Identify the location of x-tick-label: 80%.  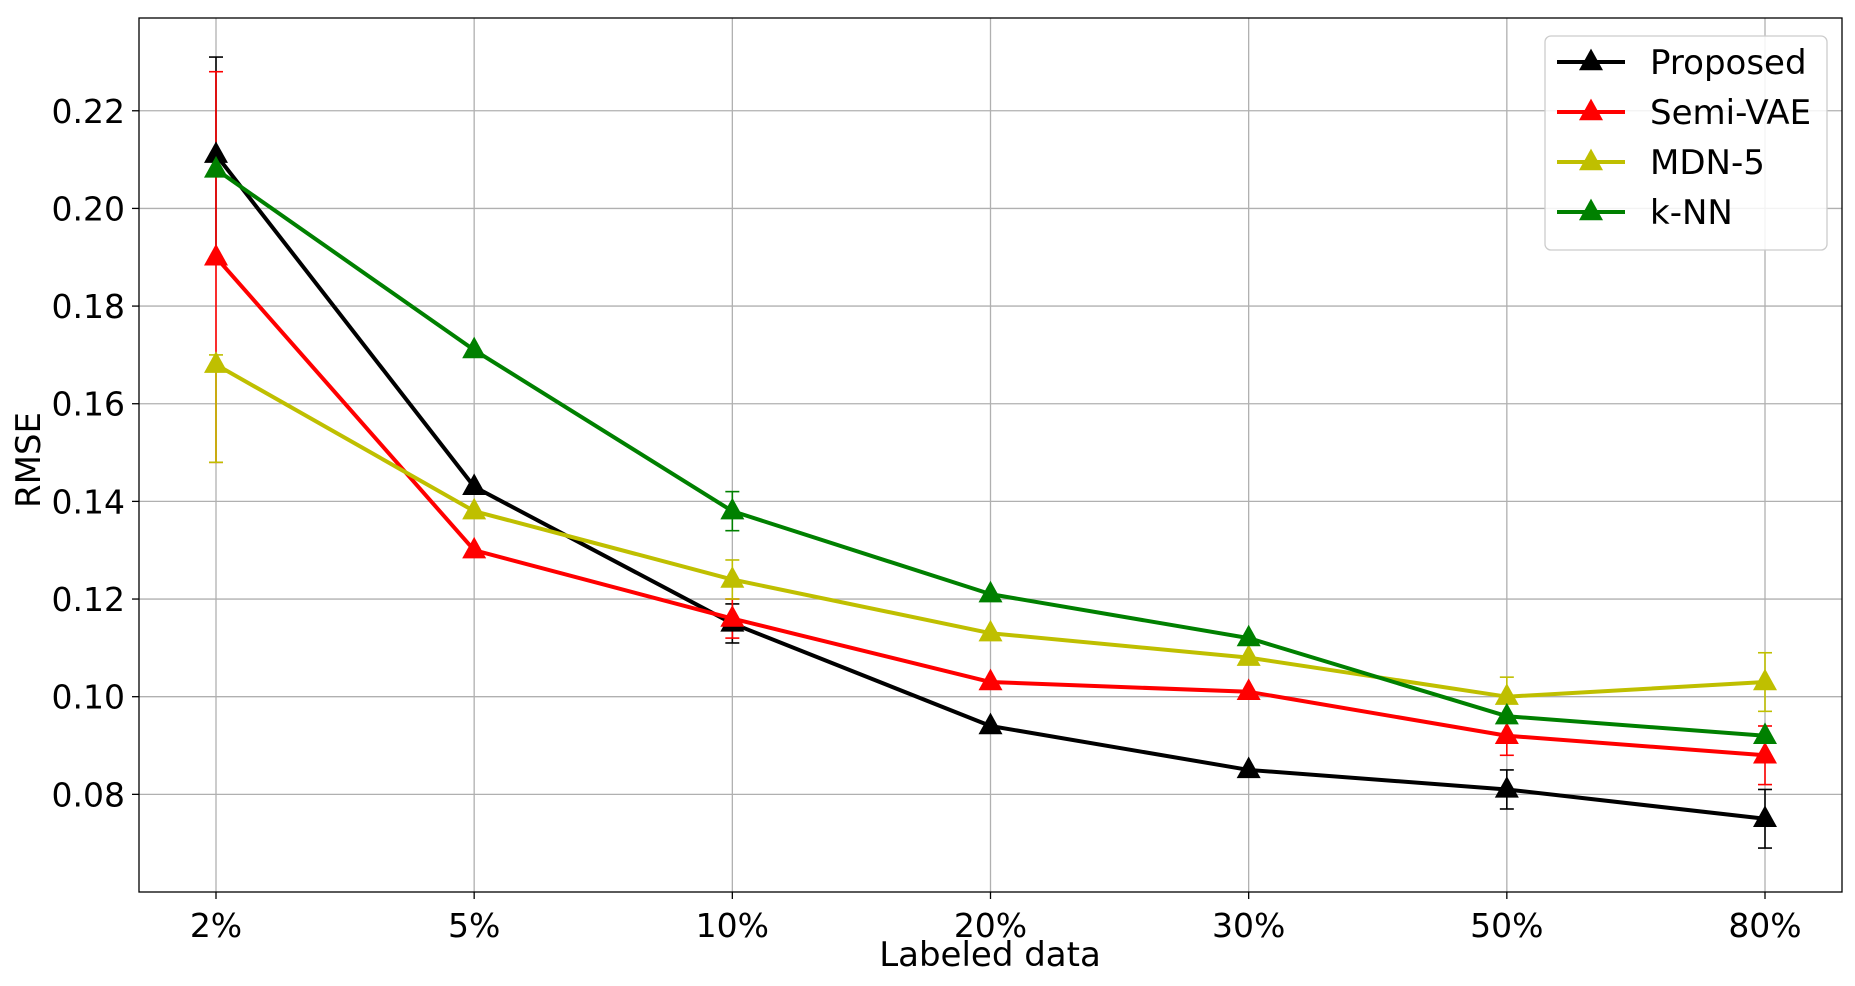
(1764, 925).